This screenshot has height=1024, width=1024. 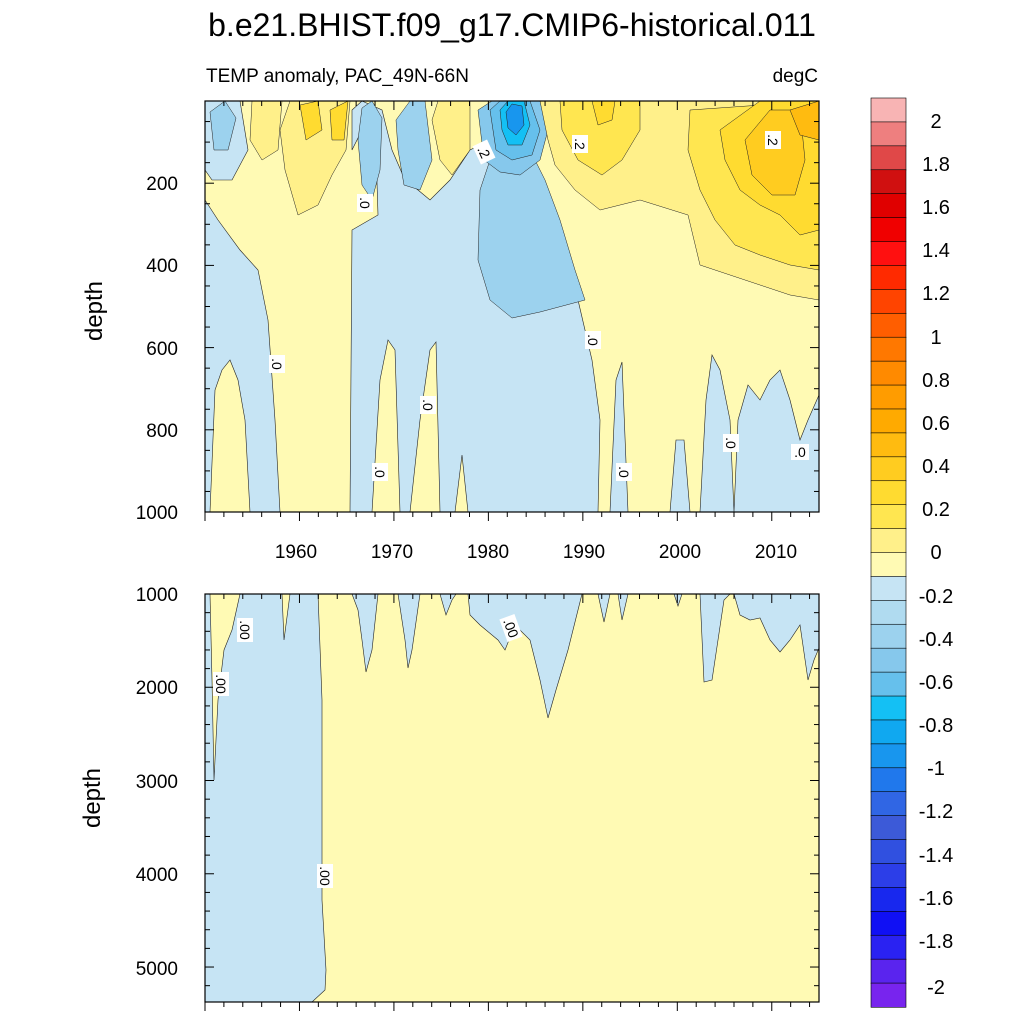 What do you see at coordinates (157, 595) in the screenshot?
I see `lower-y-tick-label: 1000` at bounding box center [157, 595].